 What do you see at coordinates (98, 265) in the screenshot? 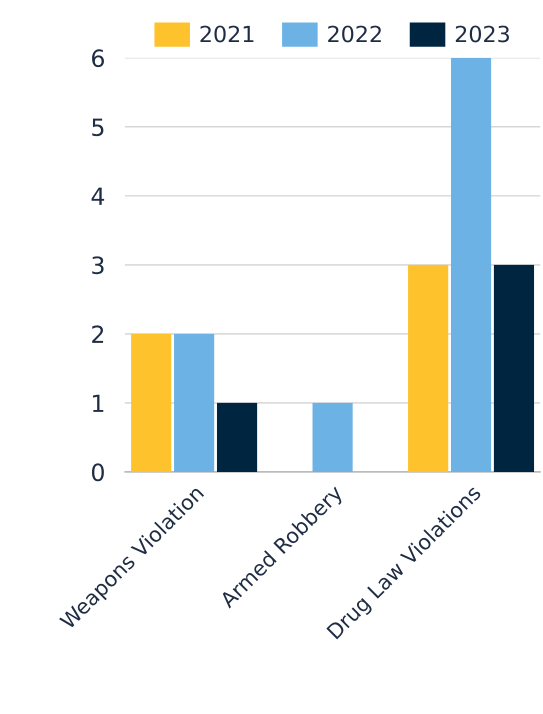
I see `y-tick-label: 3` at bounding box center [98, 265].